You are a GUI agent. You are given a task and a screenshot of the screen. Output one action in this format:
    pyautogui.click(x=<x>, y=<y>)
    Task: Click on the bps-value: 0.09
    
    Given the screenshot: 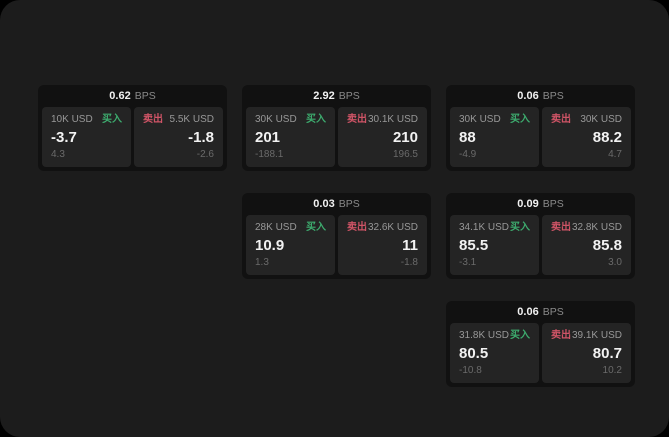 What is the action you would take?
    pyautogui.click(x=528, y=204)
    